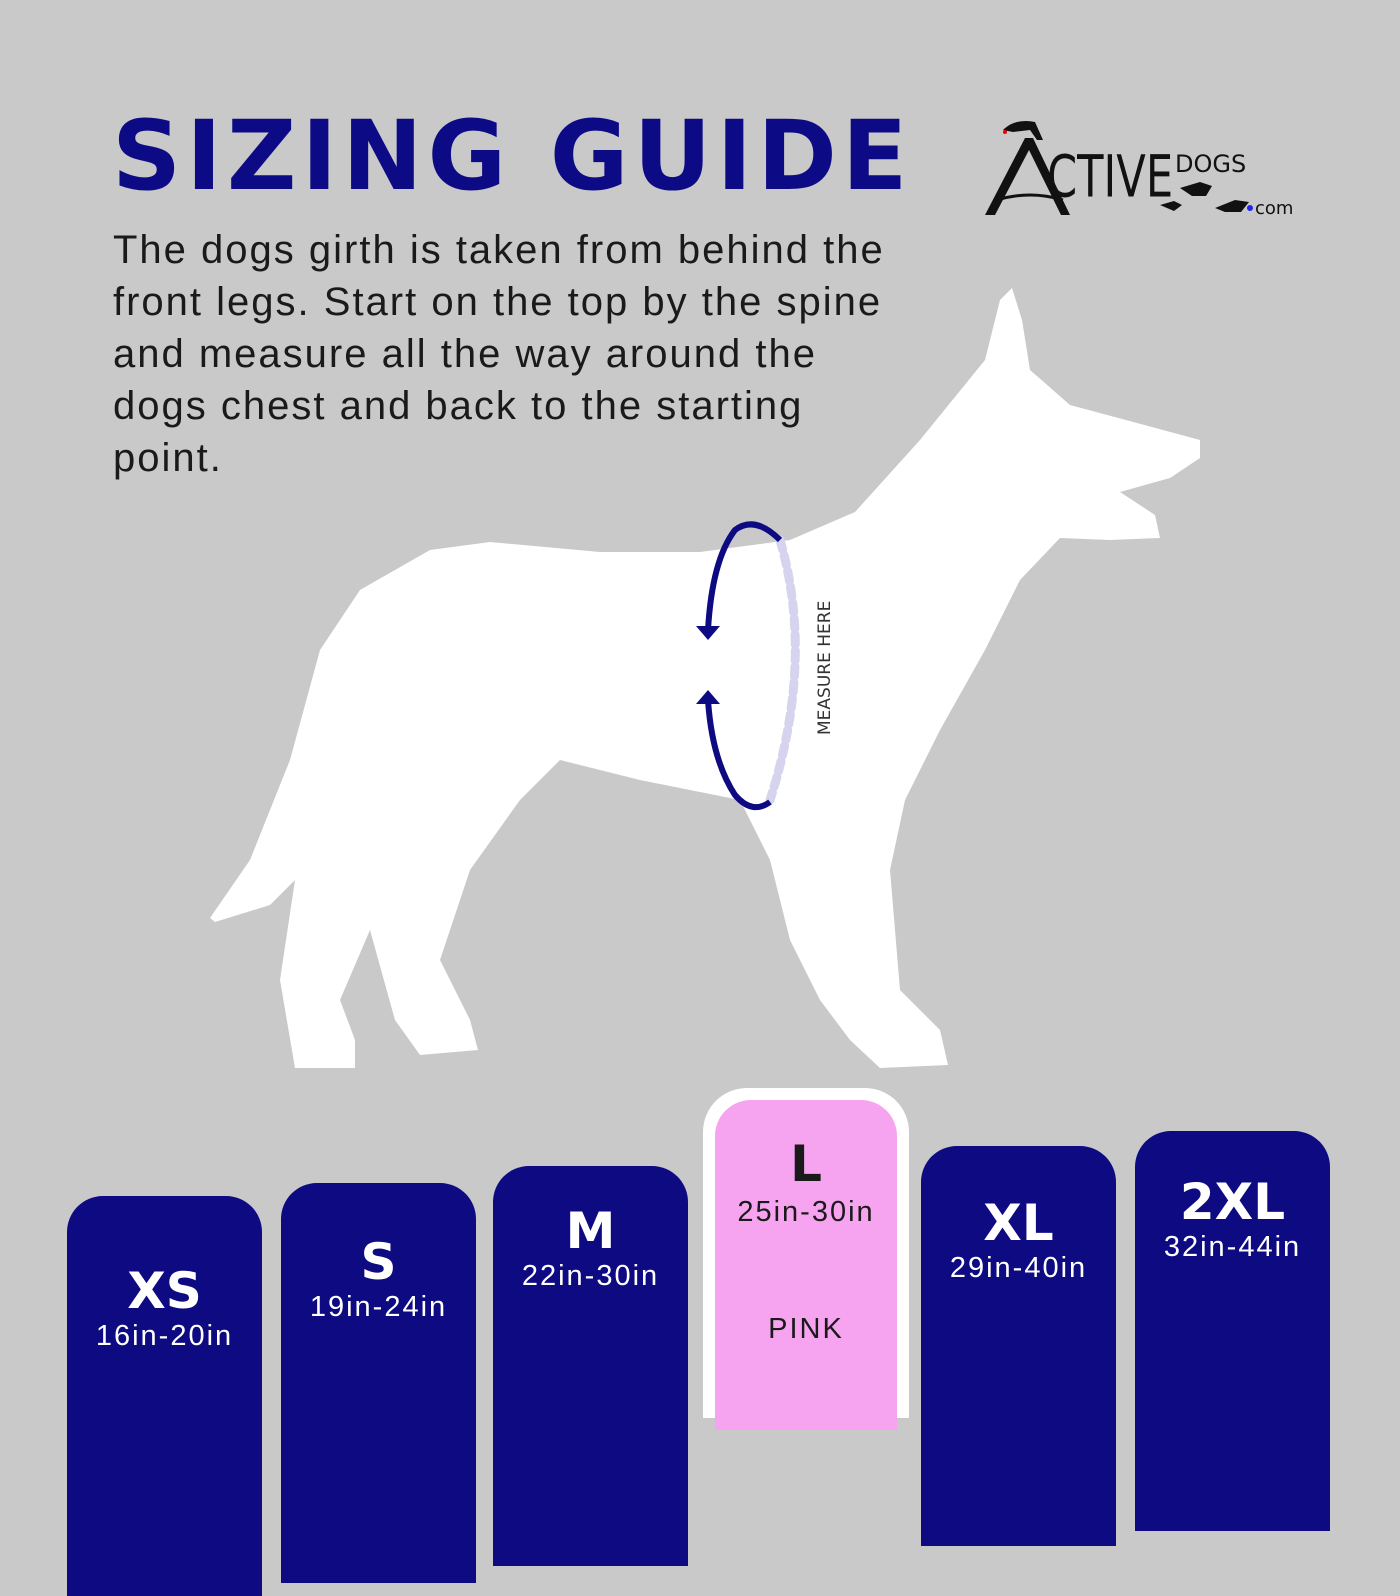  Describe the element at coordinates (378, 1307) in the screenshot. I see `size-range: 19in-24in` at that location.